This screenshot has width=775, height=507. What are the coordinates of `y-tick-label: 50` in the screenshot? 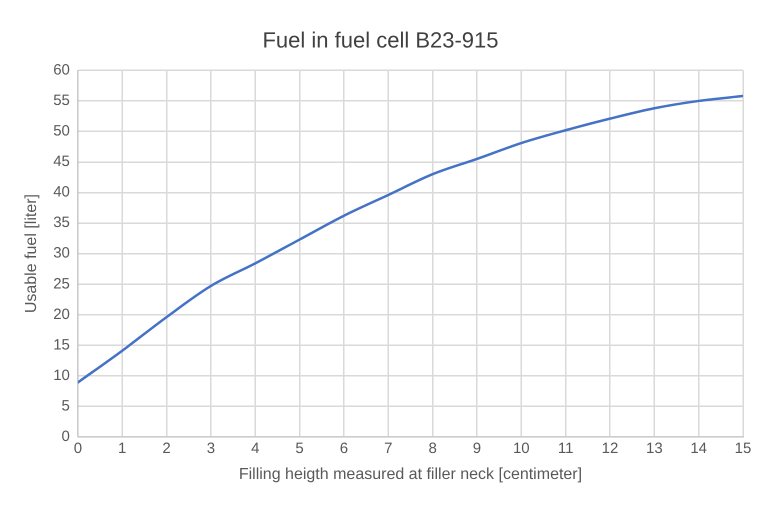 It's located at (61, 131).